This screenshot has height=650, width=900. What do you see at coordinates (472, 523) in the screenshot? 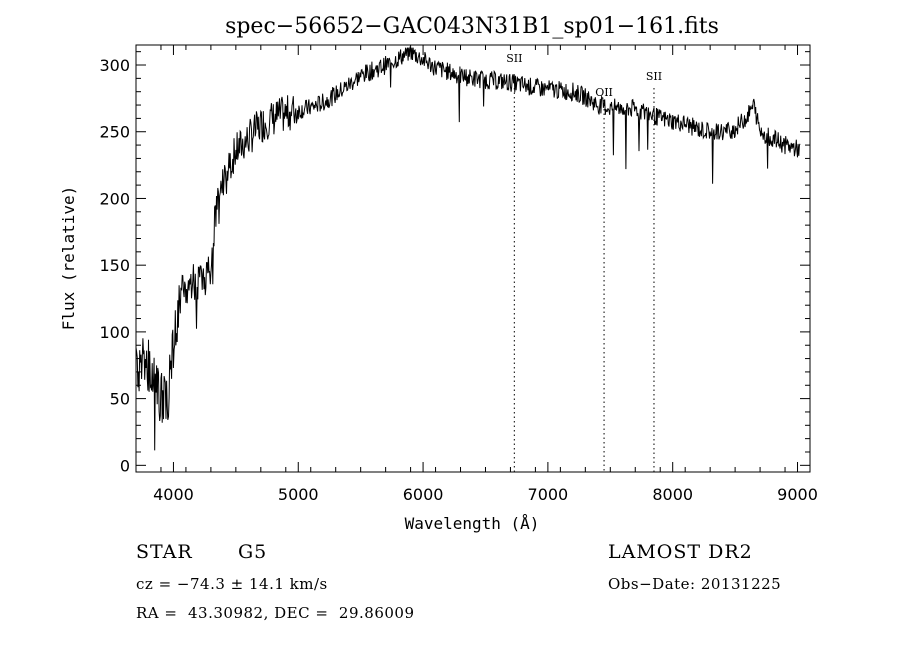
I see `x-axis-label: Wavelength (Å)` at bounding box center [472, 523].